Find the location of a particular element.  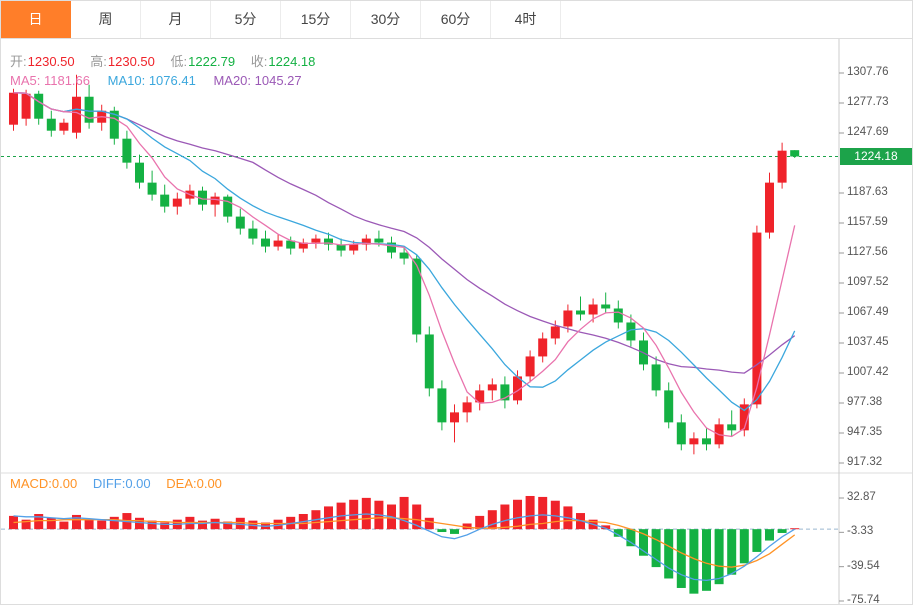

high-label: 高: is located at coordinates (98, 61).